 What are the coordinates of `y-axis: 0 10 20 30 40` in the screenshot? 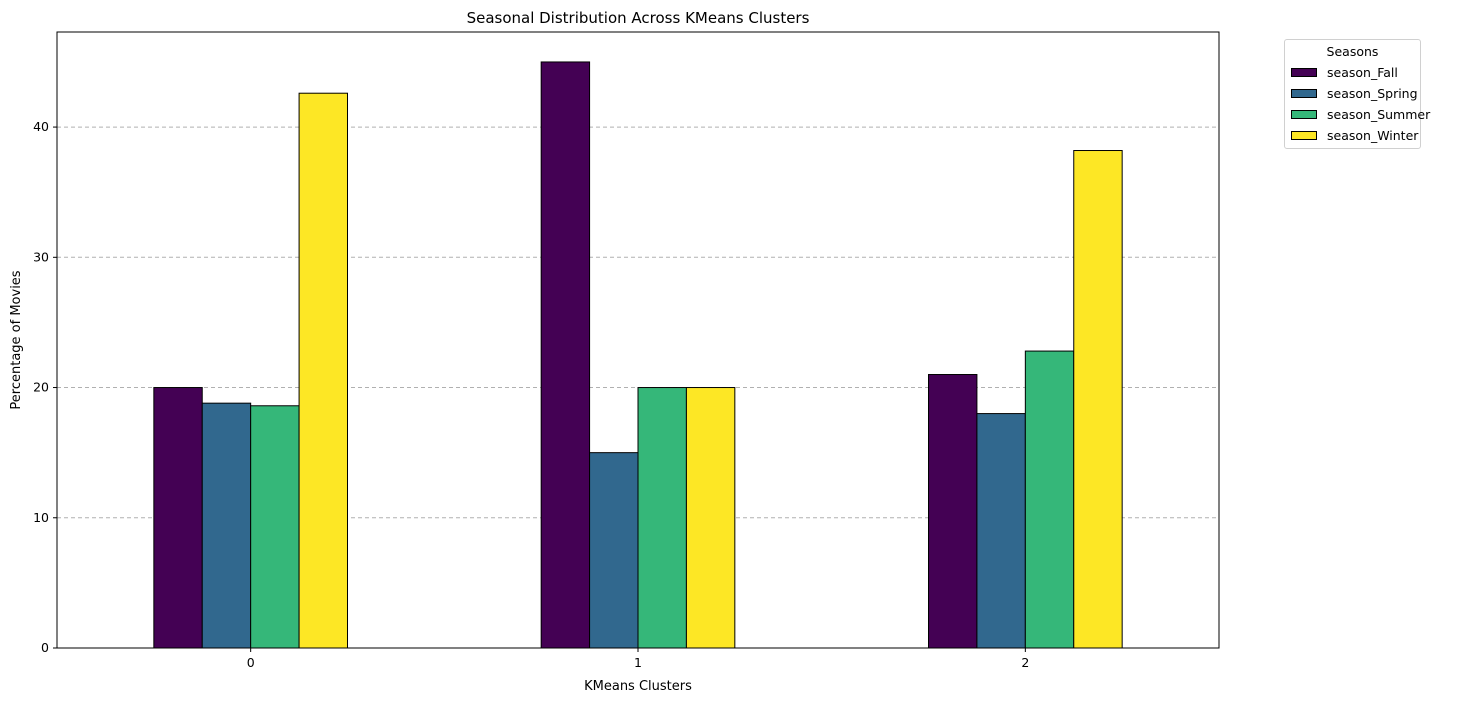 It's located at (45, 387).